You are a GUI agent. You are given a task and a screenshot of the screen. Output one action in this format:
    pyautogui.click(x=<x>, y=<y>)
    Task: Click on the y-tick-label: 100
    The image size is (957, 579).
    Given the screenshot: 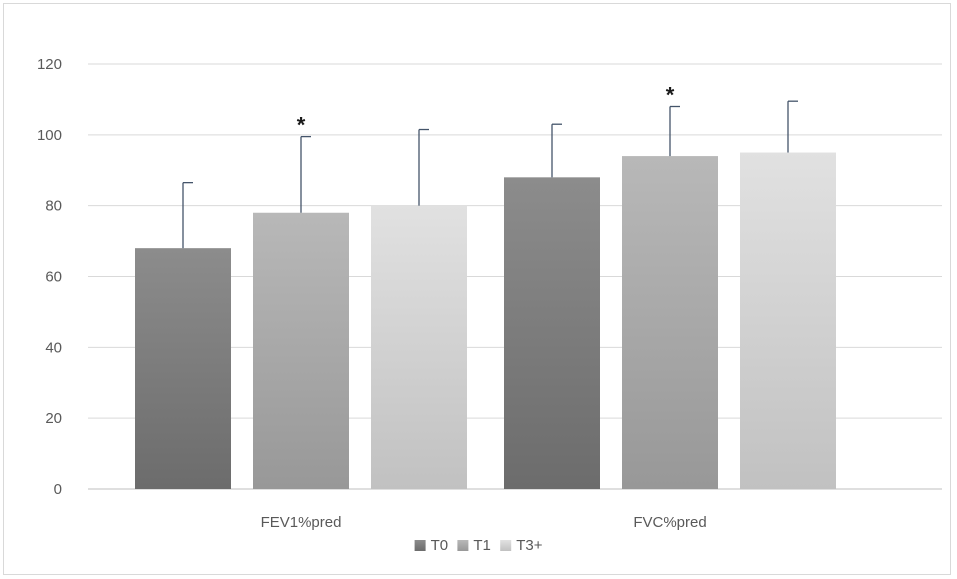 What is the action you would take?
    pyautogui.click(x=49, y=135)
    